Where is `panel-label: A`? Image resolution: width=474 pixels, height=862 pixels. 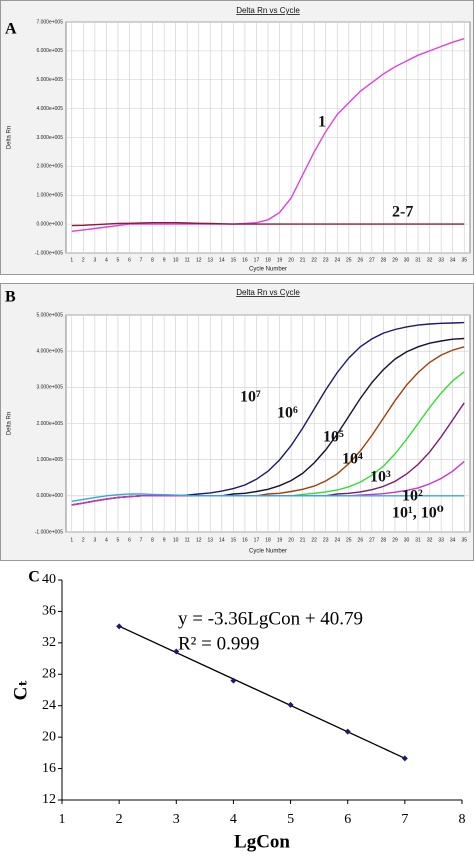
panel-label: A is located at coordinates (11, 29).